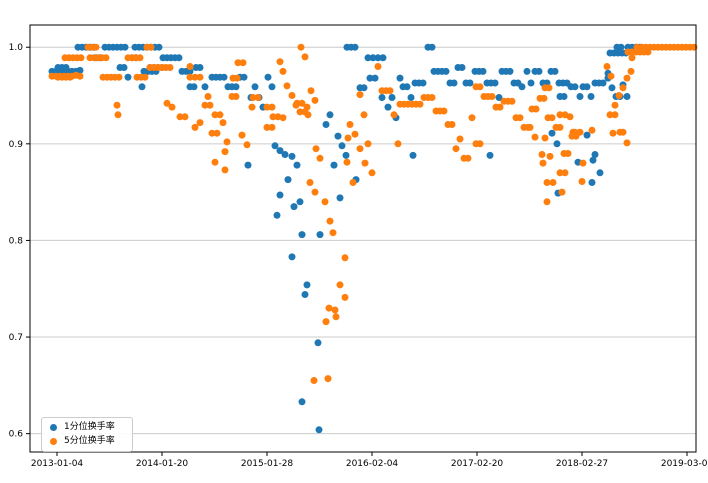  What do you see at coordinates (16, 48) in the screenshot?
I see `y-tick-label: 1.0` at bounding box center [16, 48].